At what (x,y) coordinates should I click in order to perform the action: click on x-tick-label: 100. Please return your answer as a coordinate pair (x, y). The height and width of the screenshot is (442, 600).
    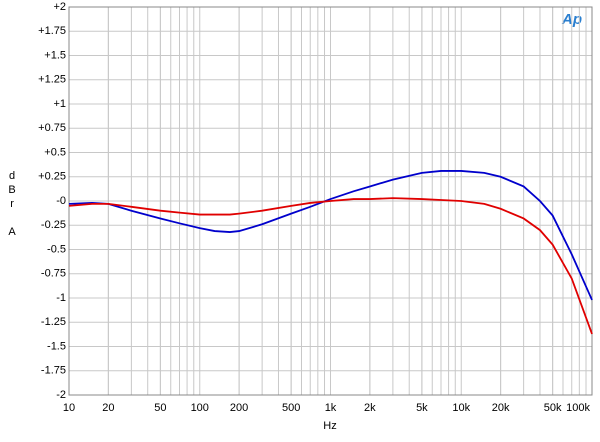
    Looking at the image, I should click on (200, 408).